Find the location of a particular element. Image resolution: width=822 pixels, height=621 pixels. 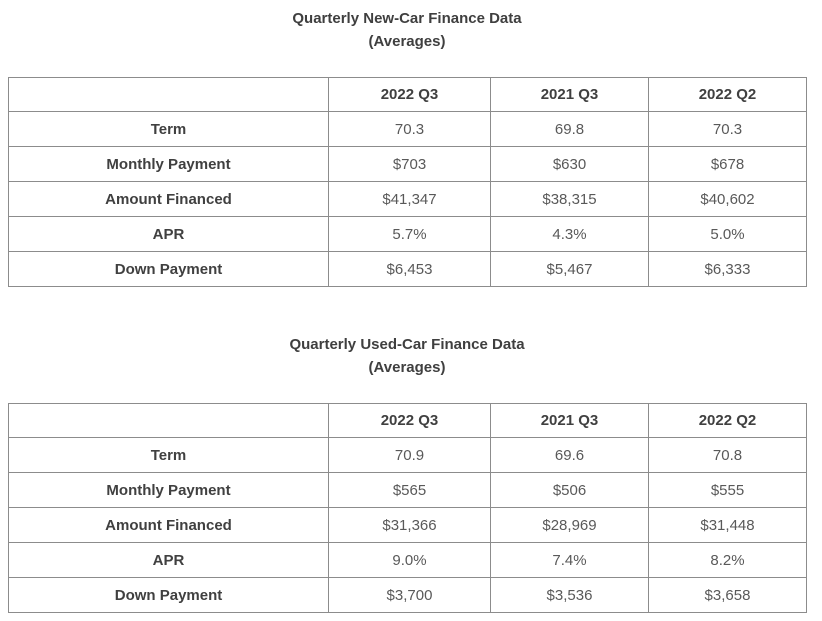

row-value: $703 is located at coordinates (409, 164).